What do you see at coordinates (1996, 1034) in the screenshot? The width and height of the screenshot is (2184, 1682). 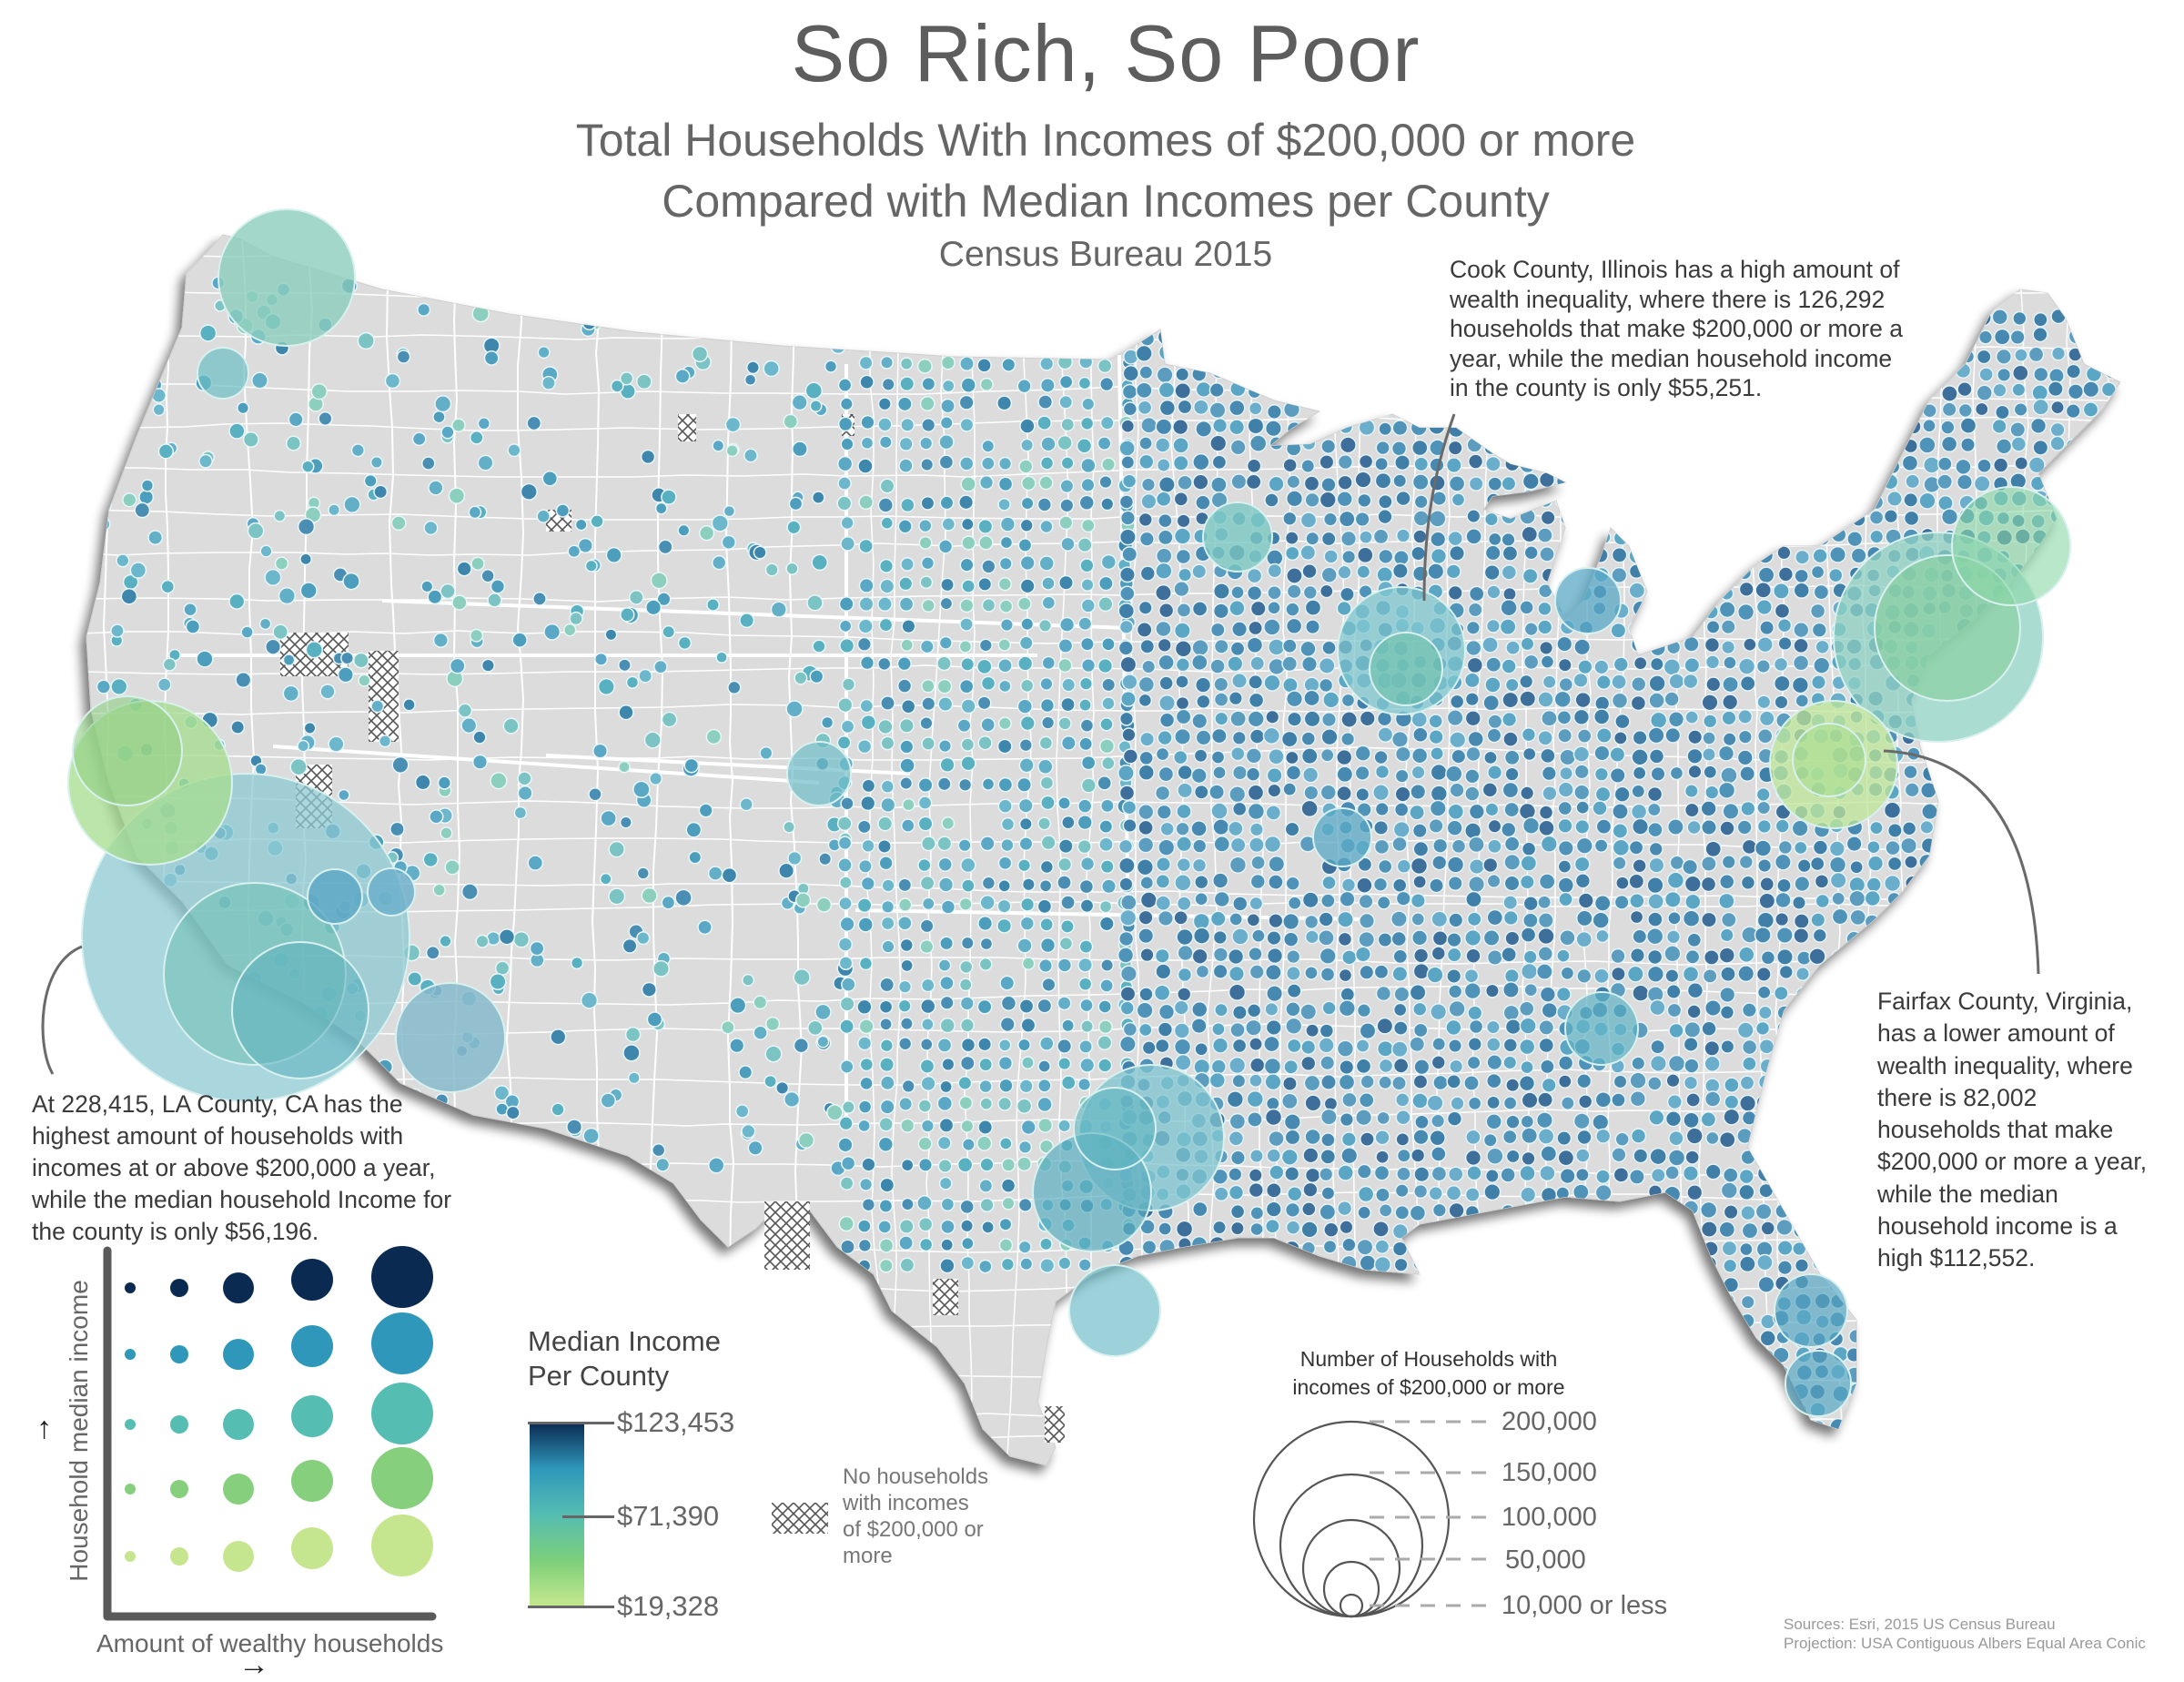 I see `annotation-line: has a lower amount of` at bounding box center [1996, 1034].